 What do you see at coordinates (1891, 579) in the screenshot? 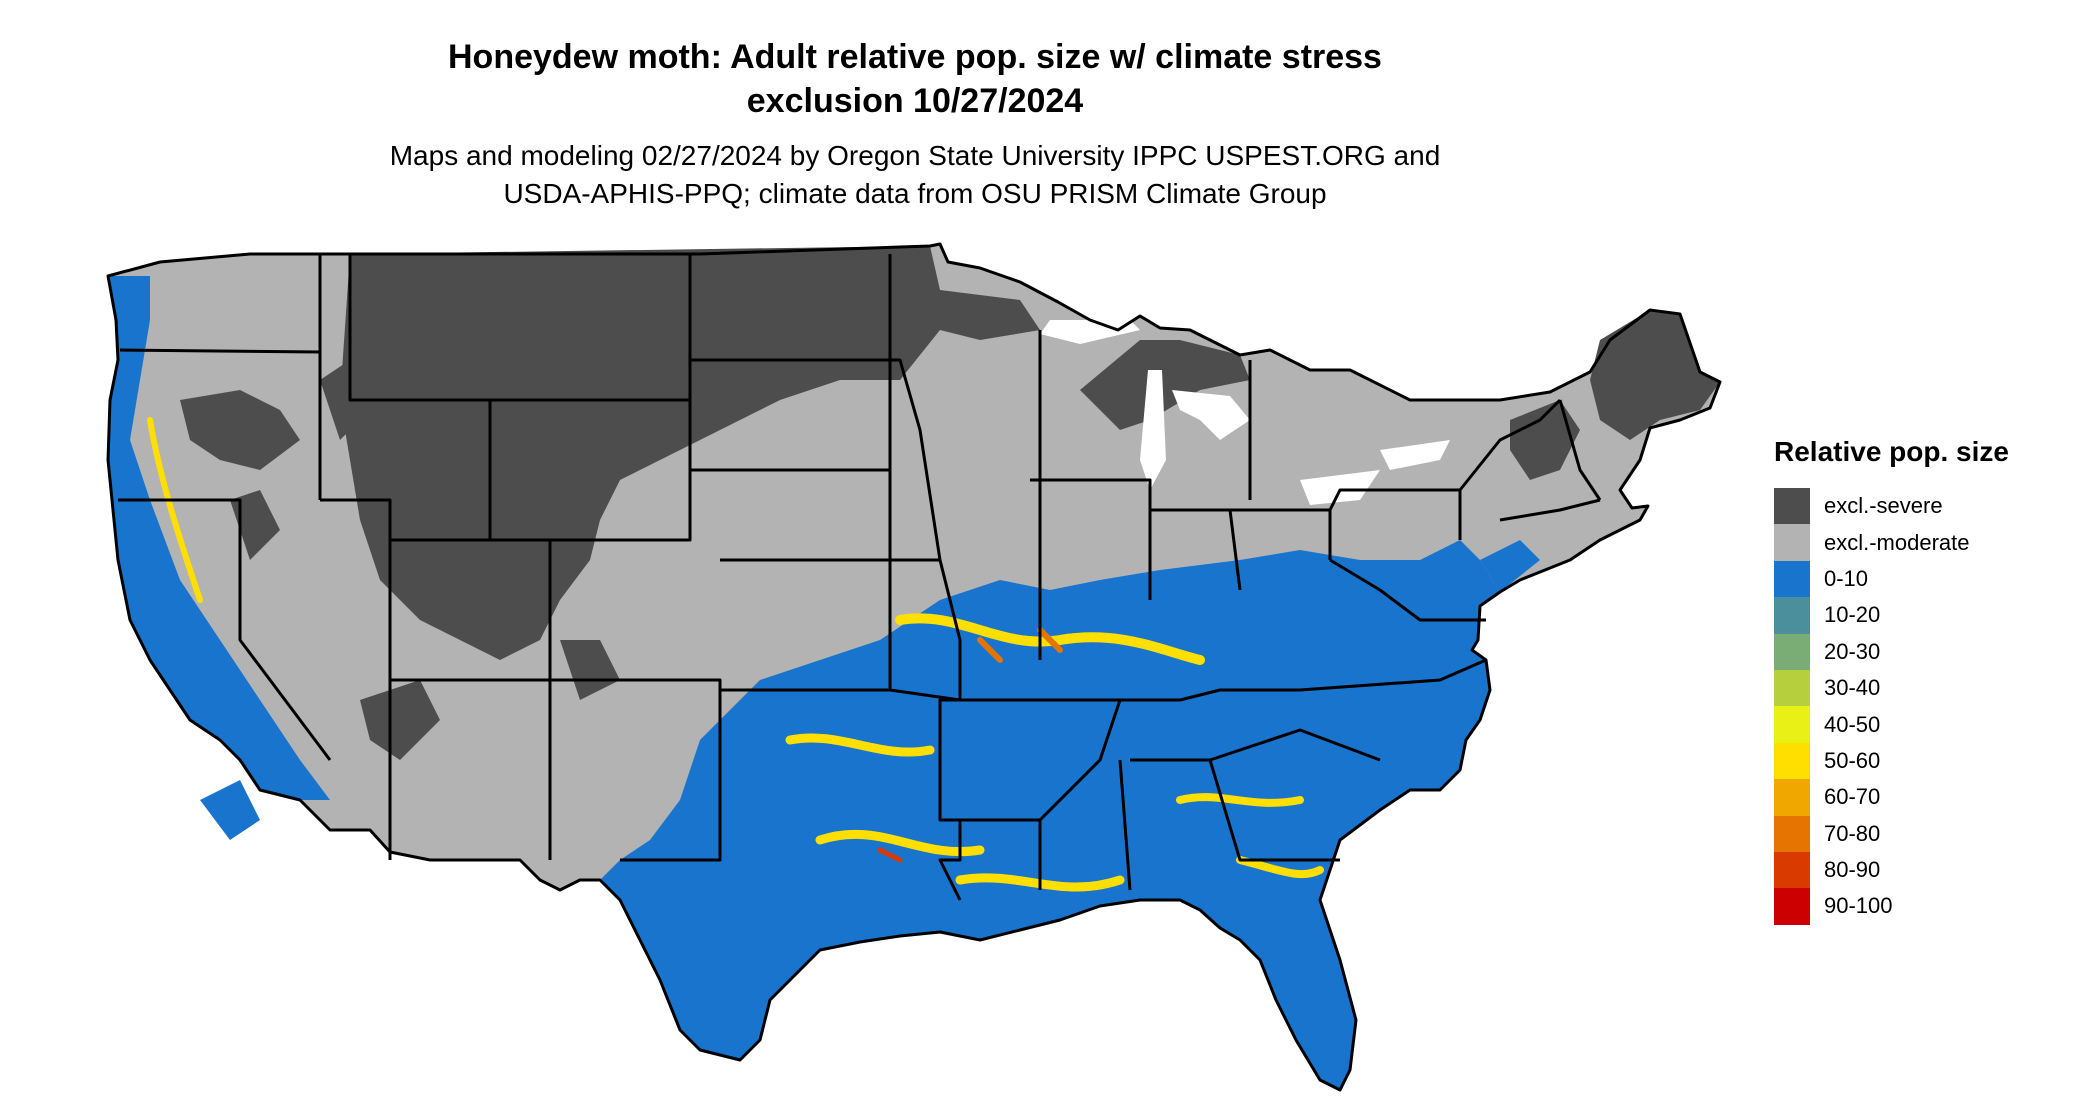
I see `legend-item: 0-10` at bounding box center [1891, 579].